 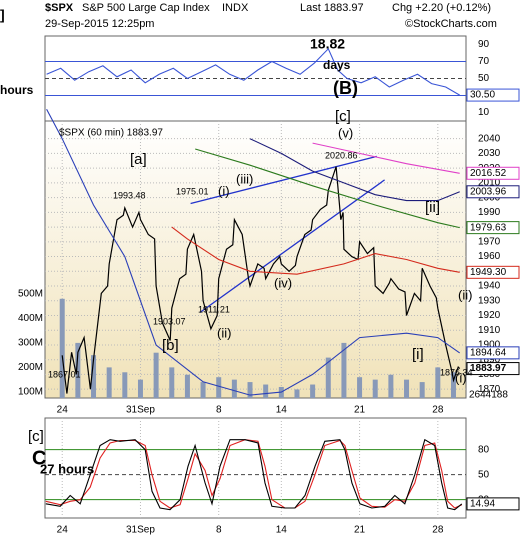 What do you see at coordinates (17, 90) in the screenshot?
I see `annotation: hours` at bounding box center [17, 90].